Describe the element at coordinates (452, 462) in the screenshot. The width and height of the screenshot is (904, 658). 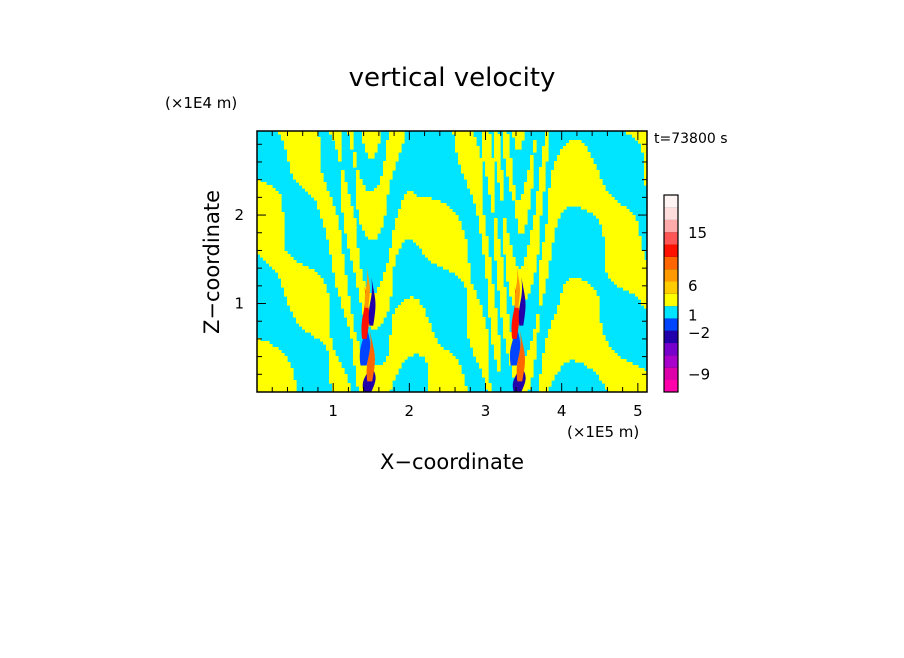
I see `x-axis-label: X−coordinate` at that location.